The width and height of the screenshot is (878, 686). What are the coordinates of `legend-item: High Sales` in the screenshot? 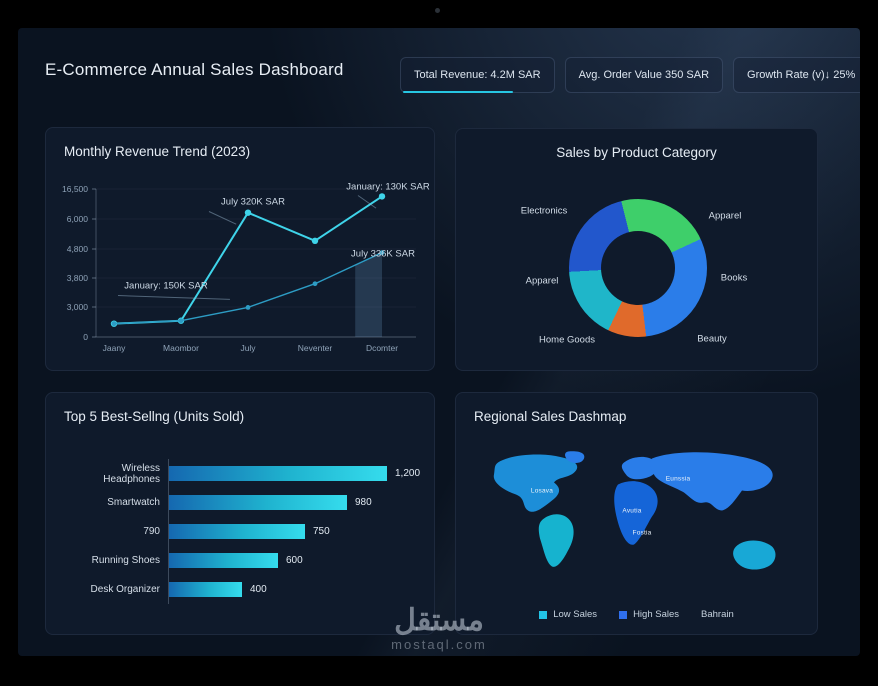 It's located at (649, 614).